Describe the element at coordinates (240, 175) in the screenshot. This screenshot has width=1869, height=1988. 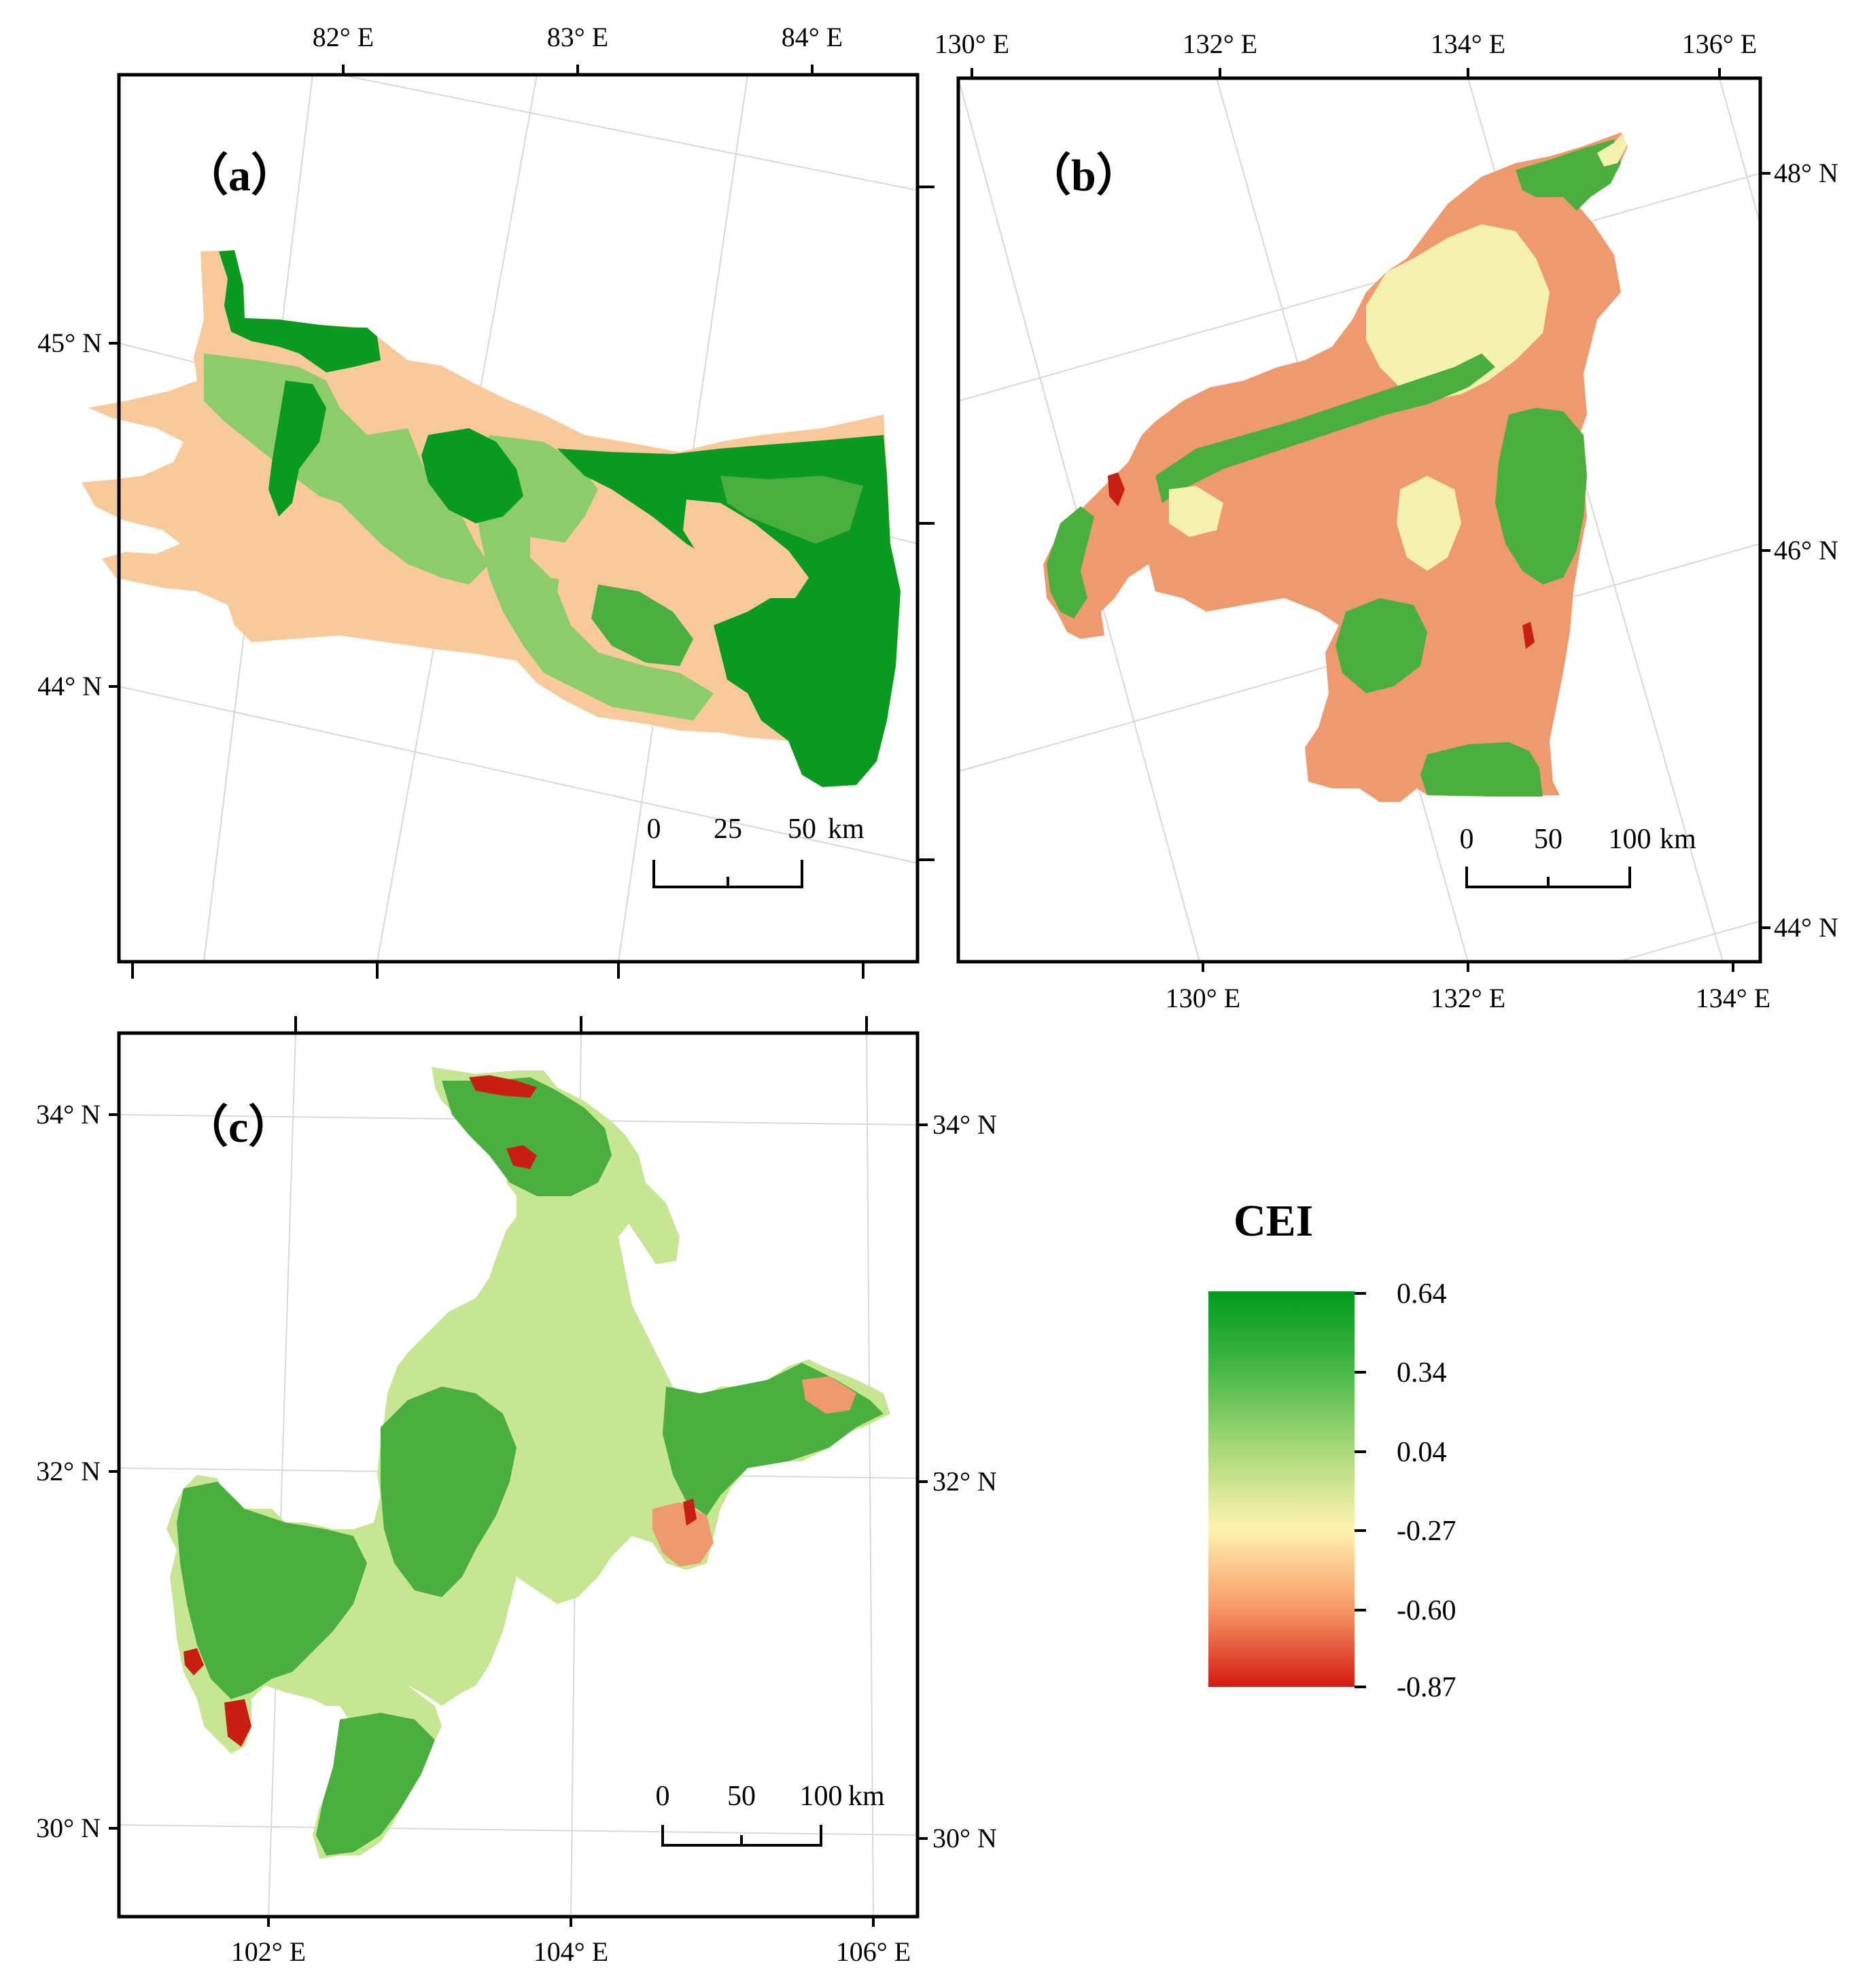
I see `panel-a-label: （a）` at that location.